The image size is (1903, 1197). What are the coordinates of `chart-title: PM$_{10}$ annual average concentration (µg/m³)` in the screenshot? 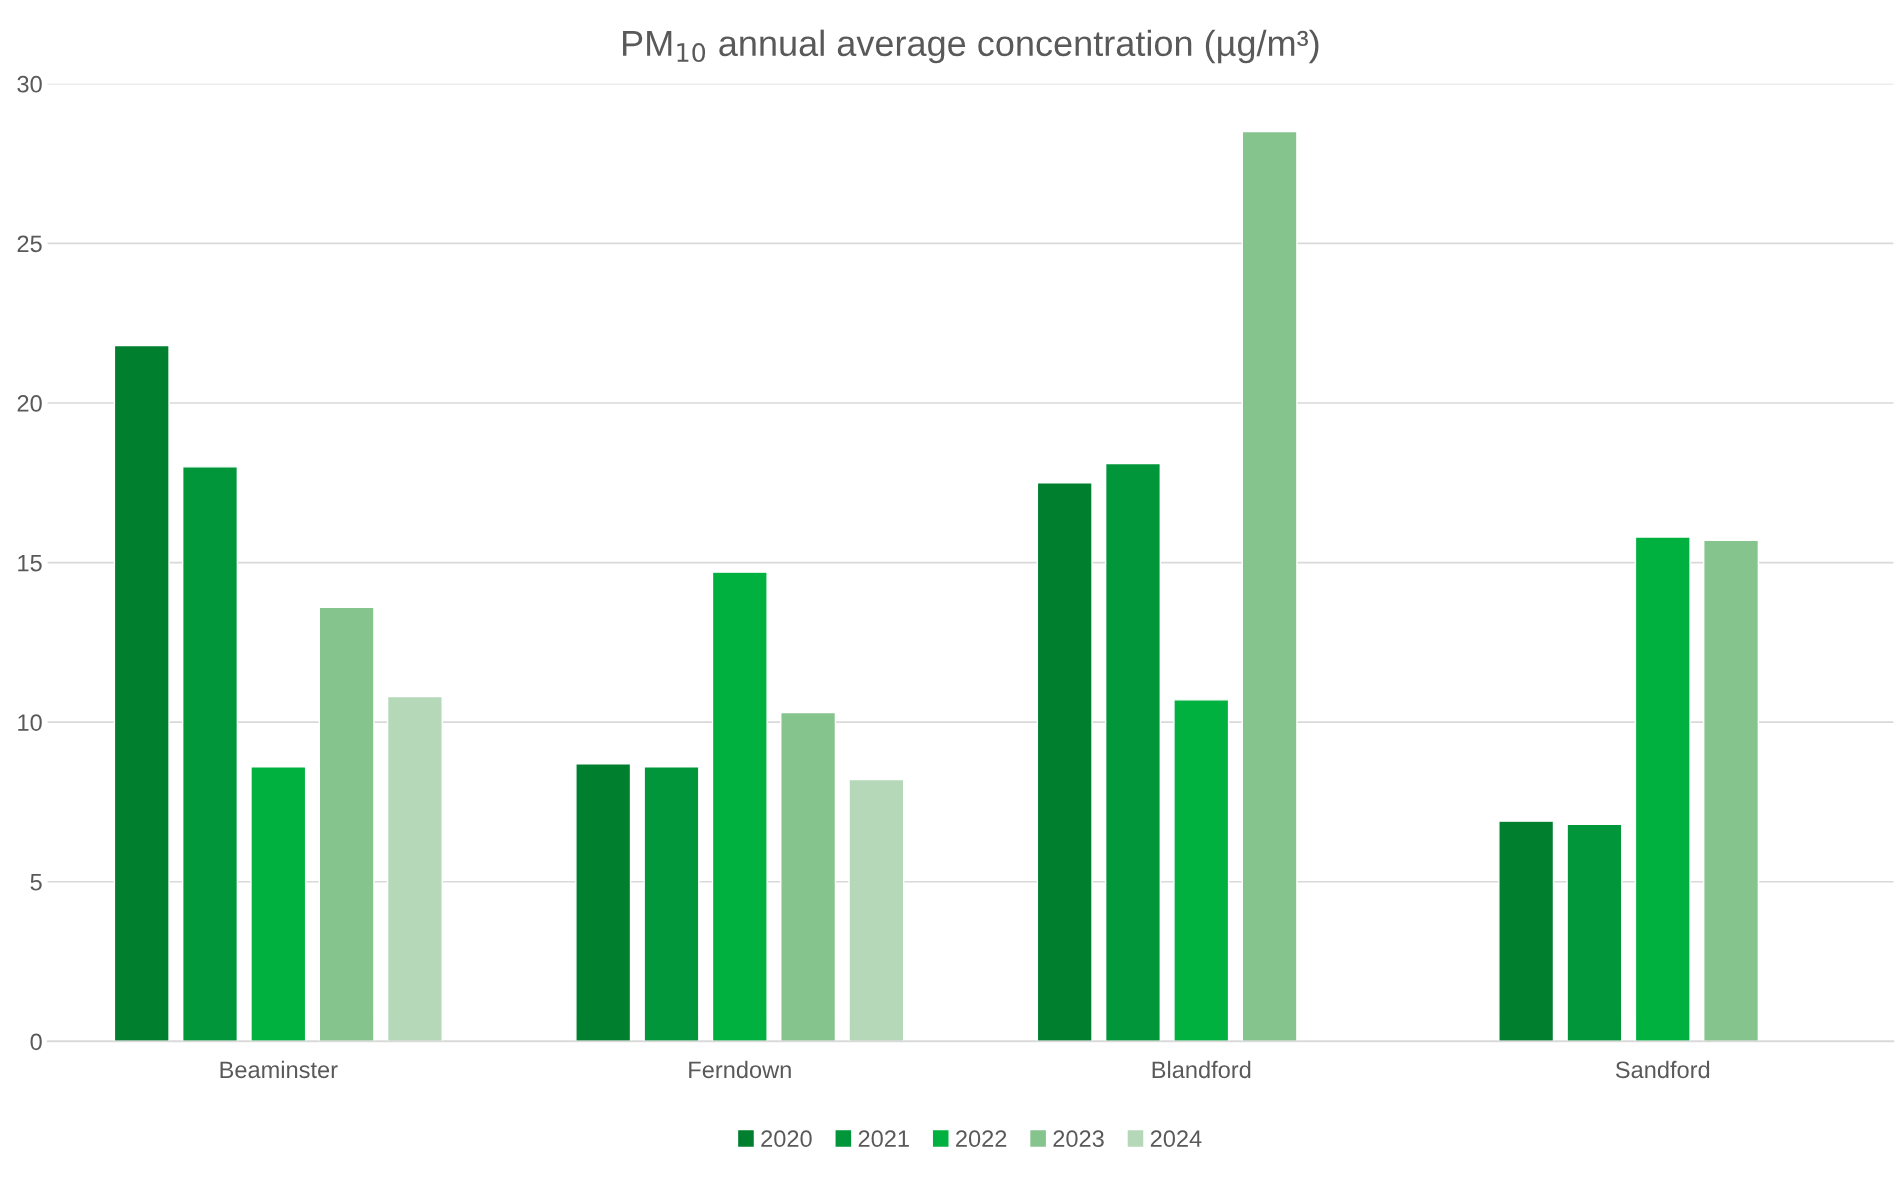 It's located at (971, 46).